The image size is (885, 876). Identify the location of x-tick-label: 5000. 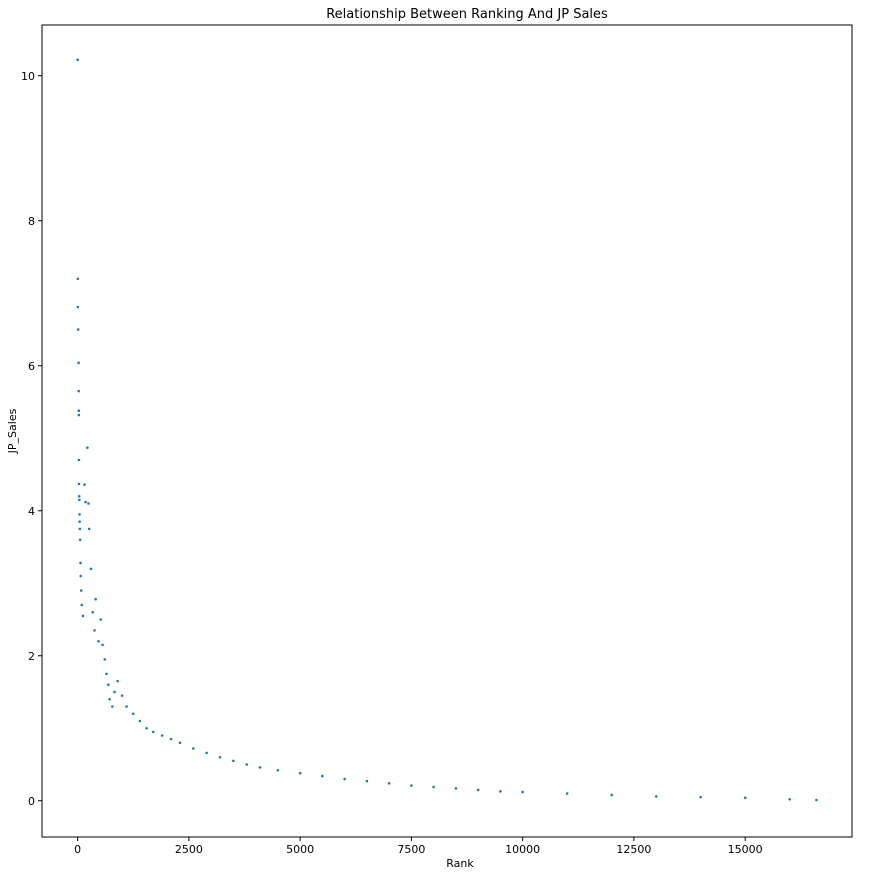
(300, 849).